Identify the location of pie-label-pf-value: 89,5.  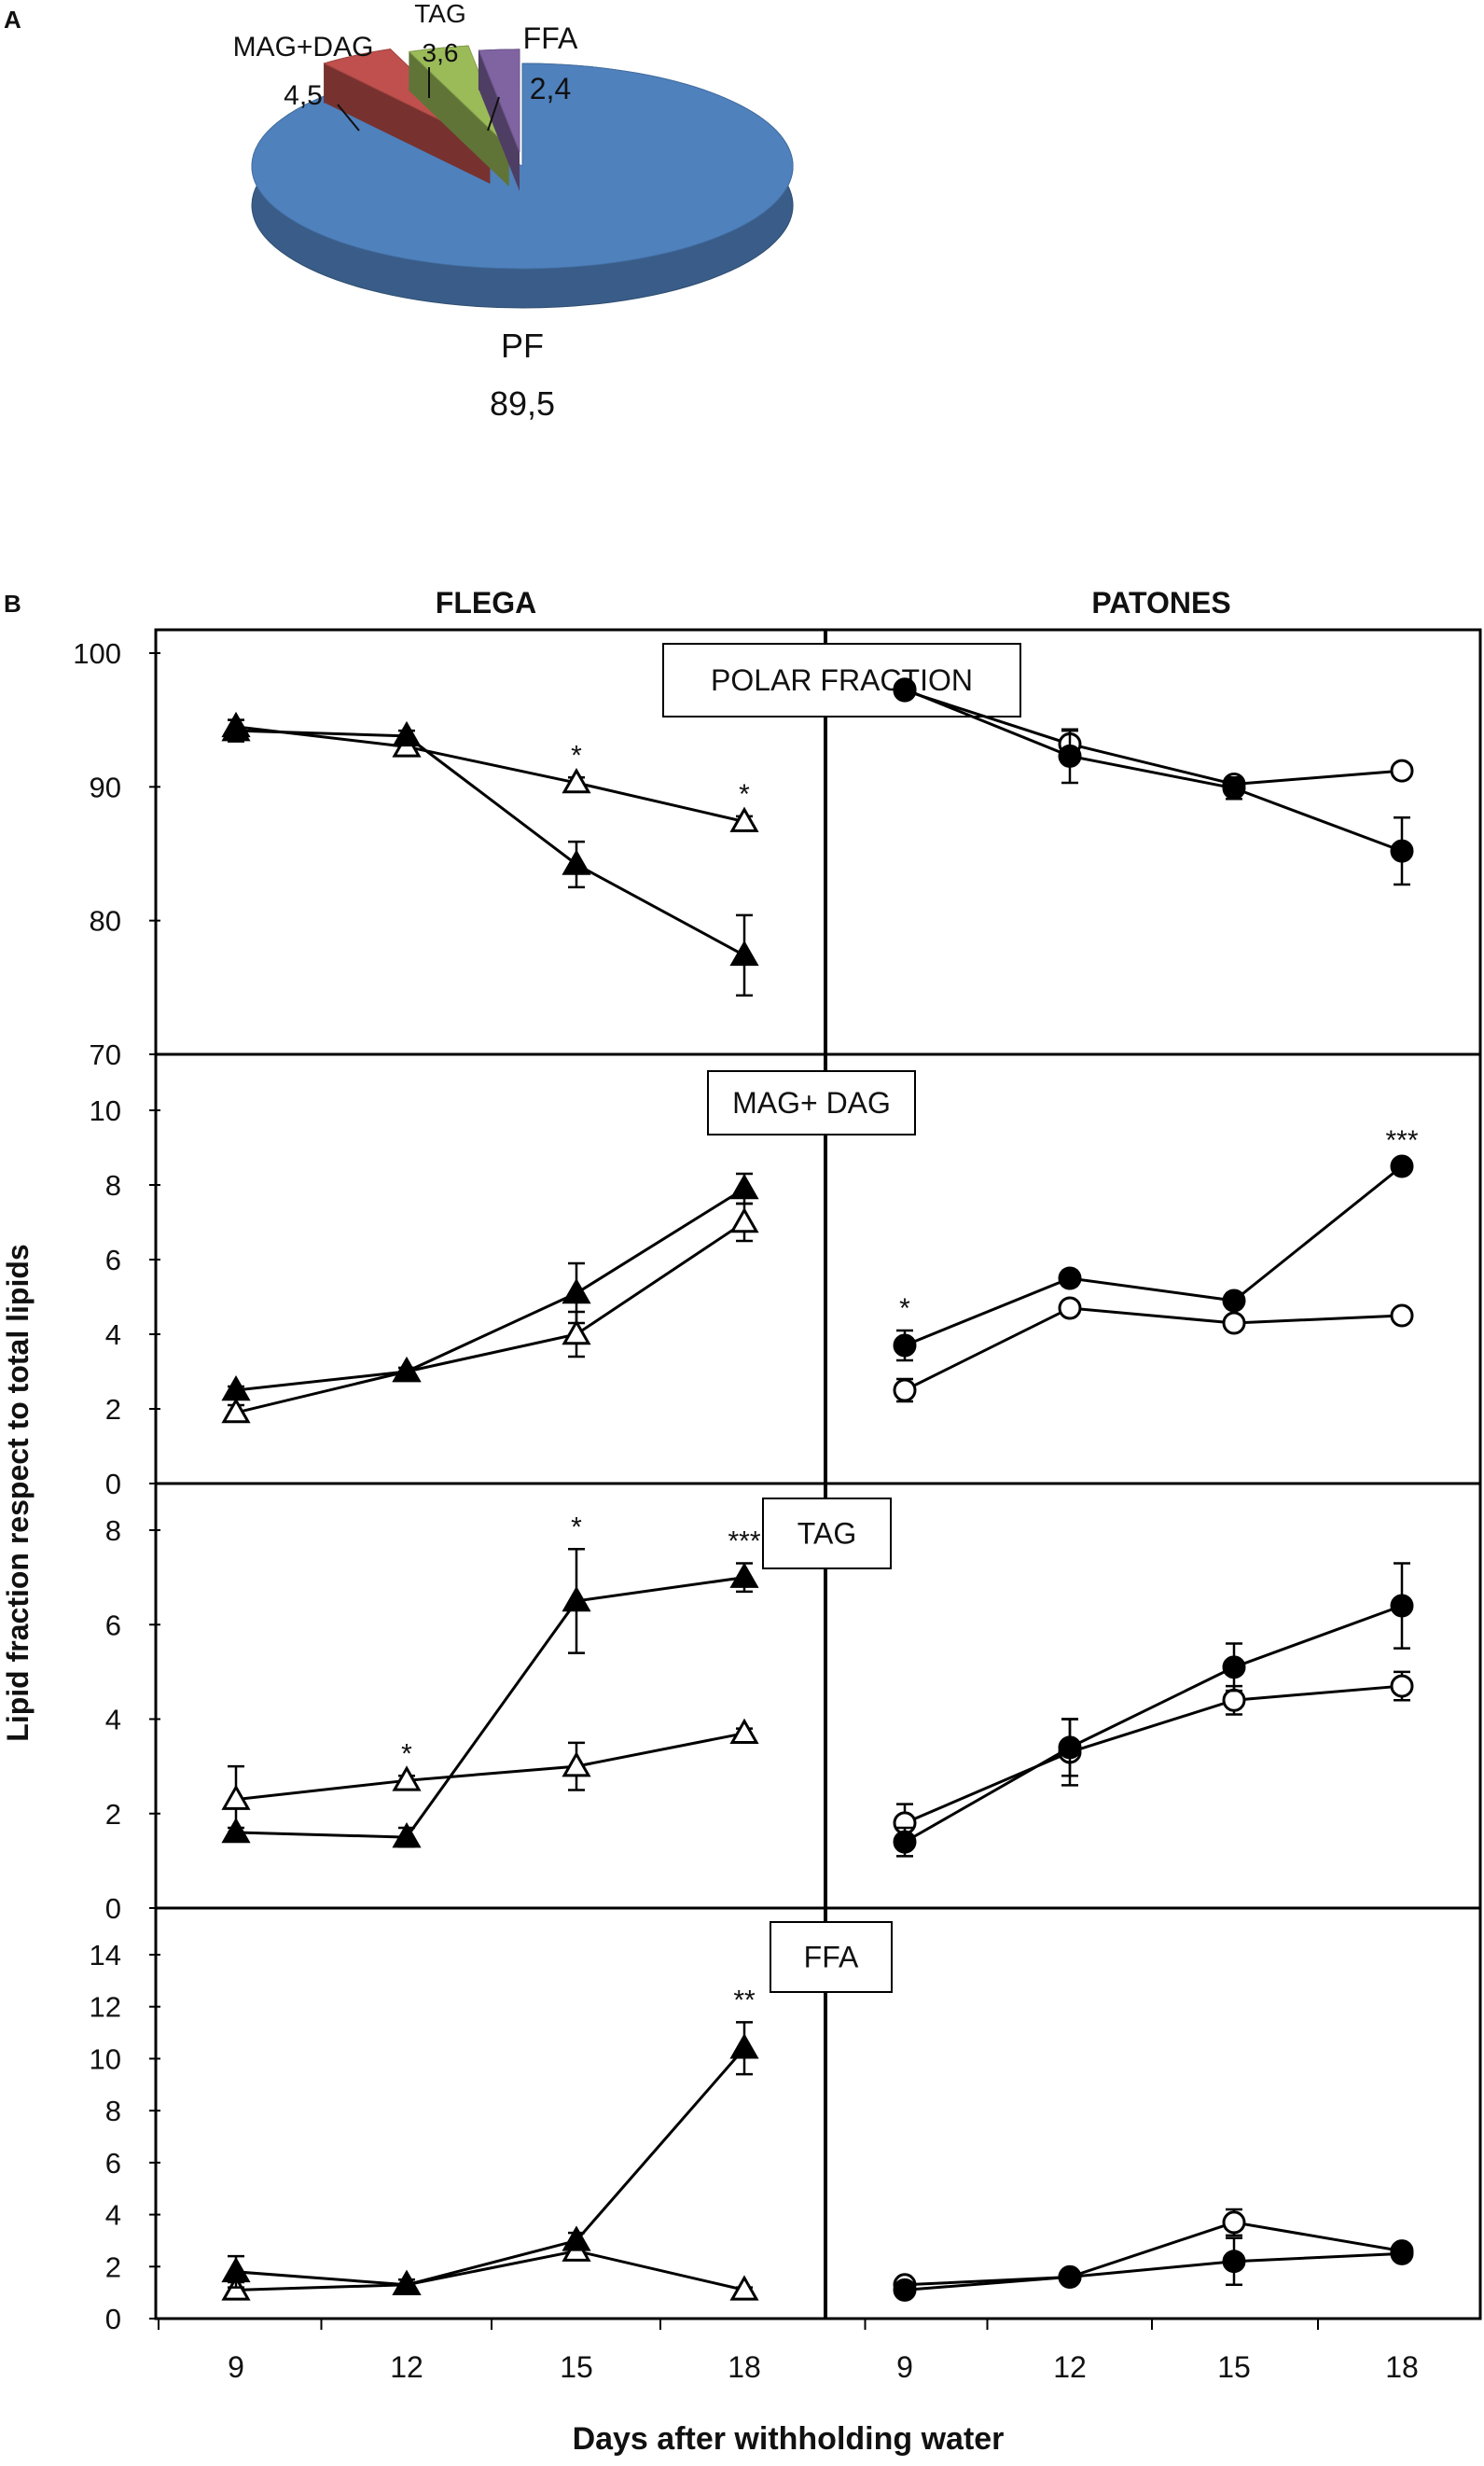
(522, 404).